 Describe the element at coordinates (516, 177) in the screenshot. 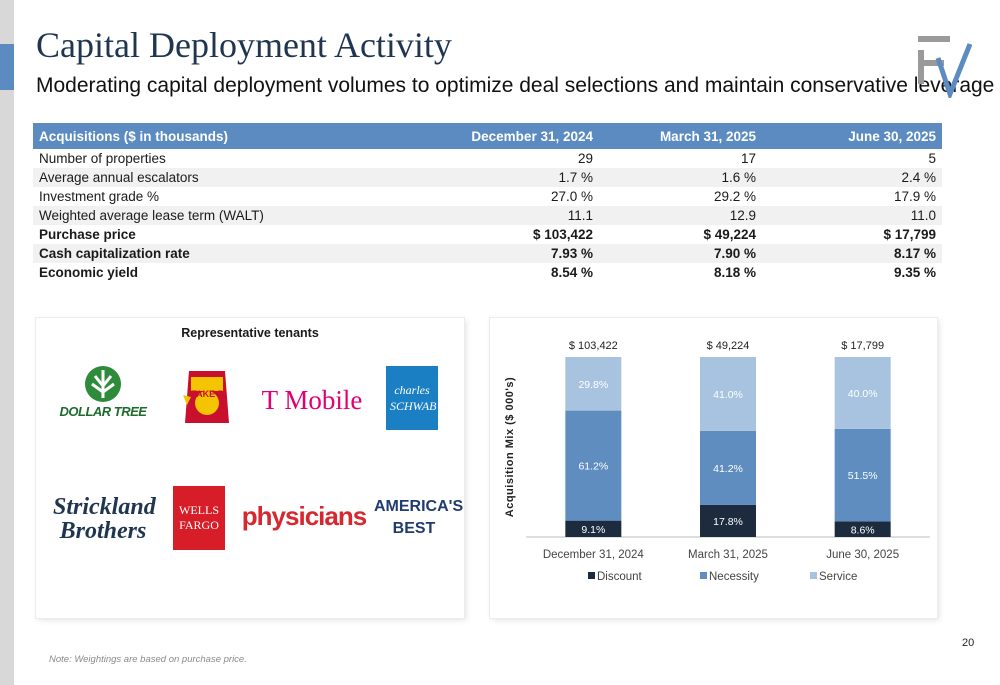

I see `table-cell: 1.7 %` at that location.